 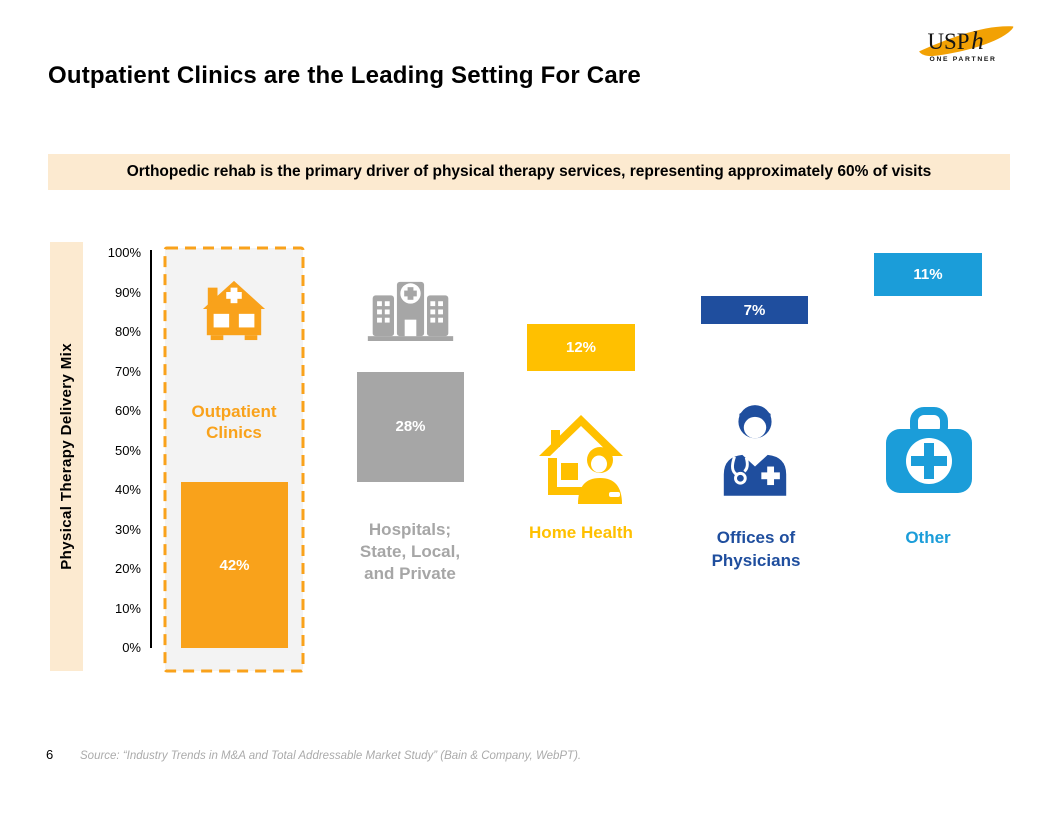 I want to click on bar-home-health: 12%, so click(x=581, y=348).